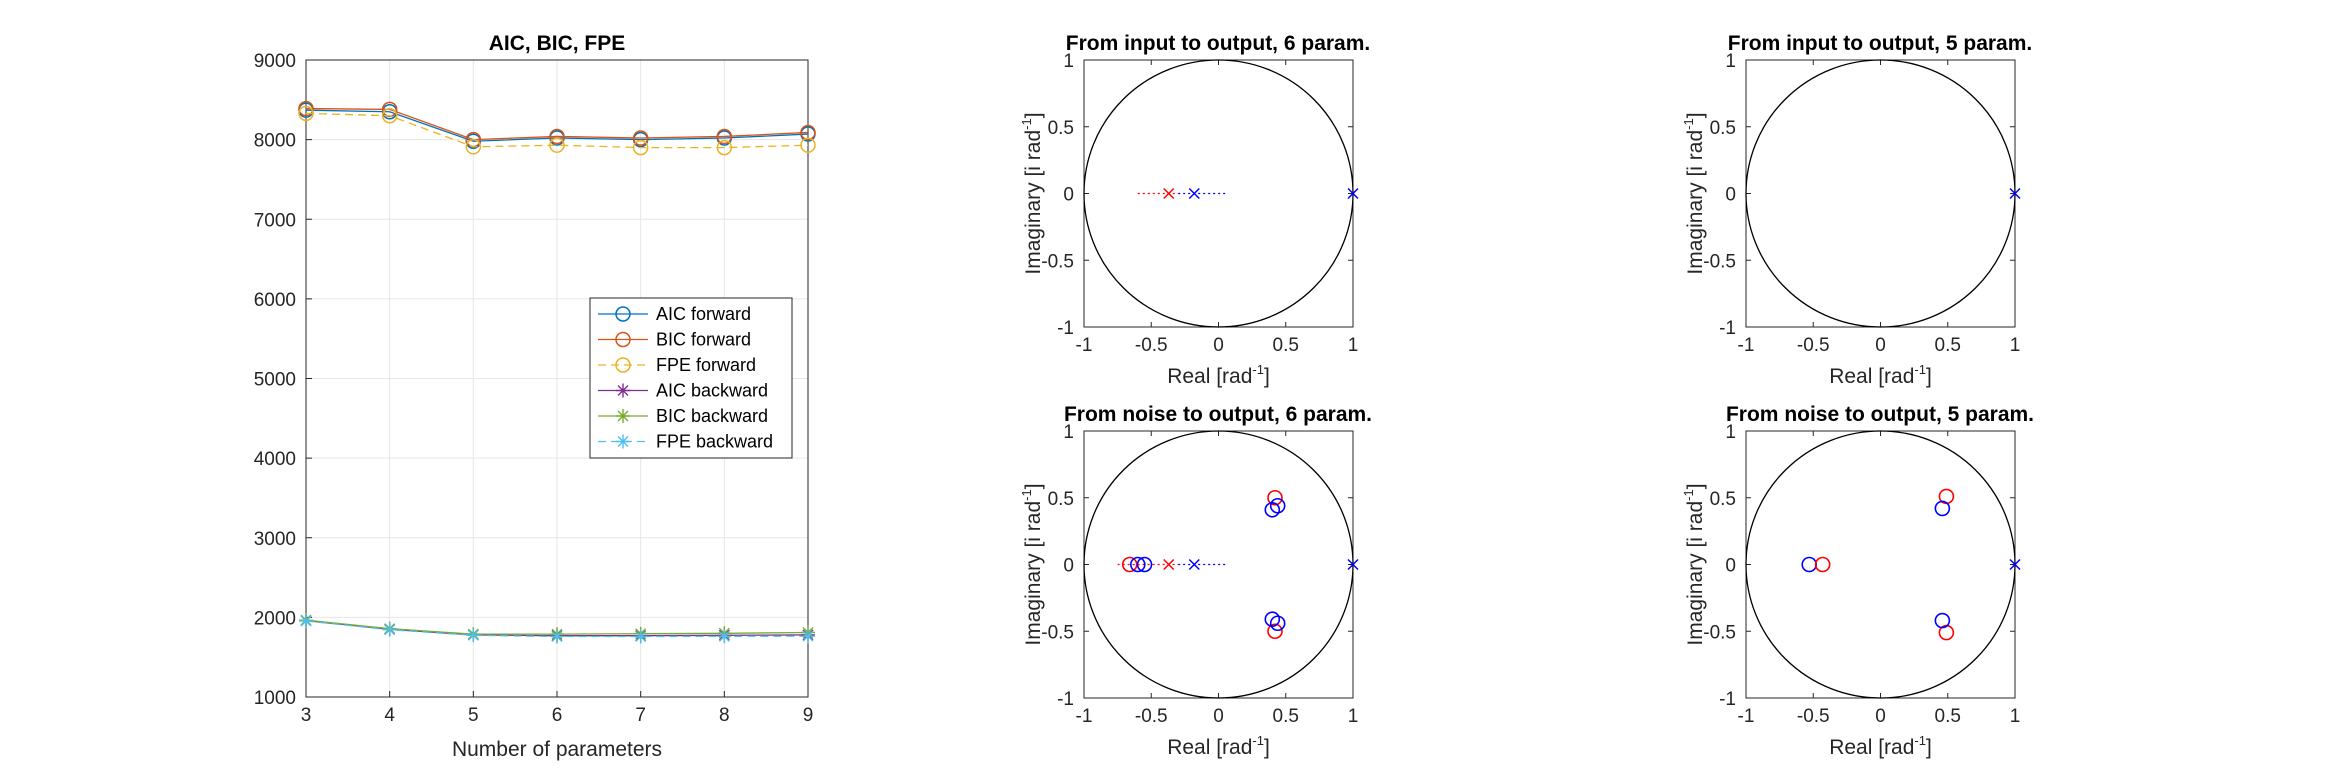 The width and height of the screenshot is (2344, 781). Describe the element at coordinates (1695, 115) in the screenshot. I see `y-axis-label-end: ]` at that location.